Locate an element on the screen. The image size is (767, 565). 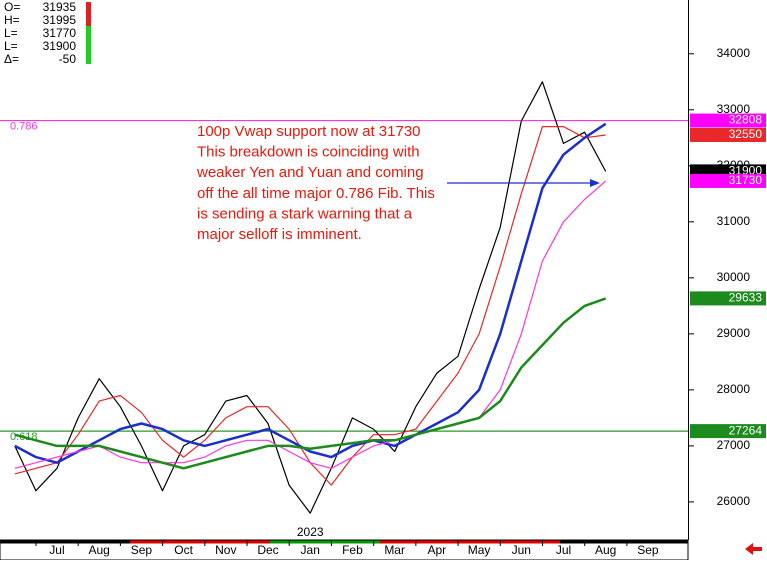
x-tick-label: Nov is located at coordinates (225, 550).